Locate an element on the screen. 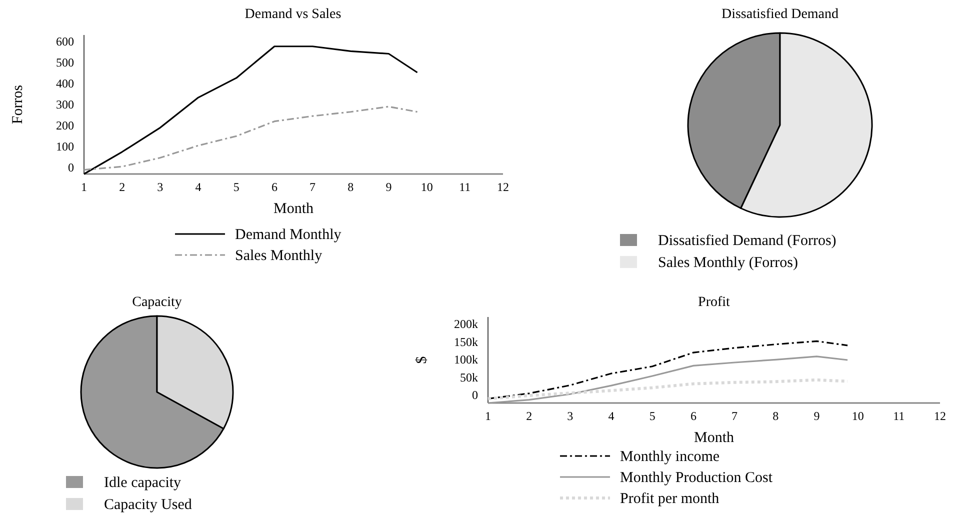 This screenshot has height=514, width=956. legend-label: Profit per month is located at coordinates (670, 499).